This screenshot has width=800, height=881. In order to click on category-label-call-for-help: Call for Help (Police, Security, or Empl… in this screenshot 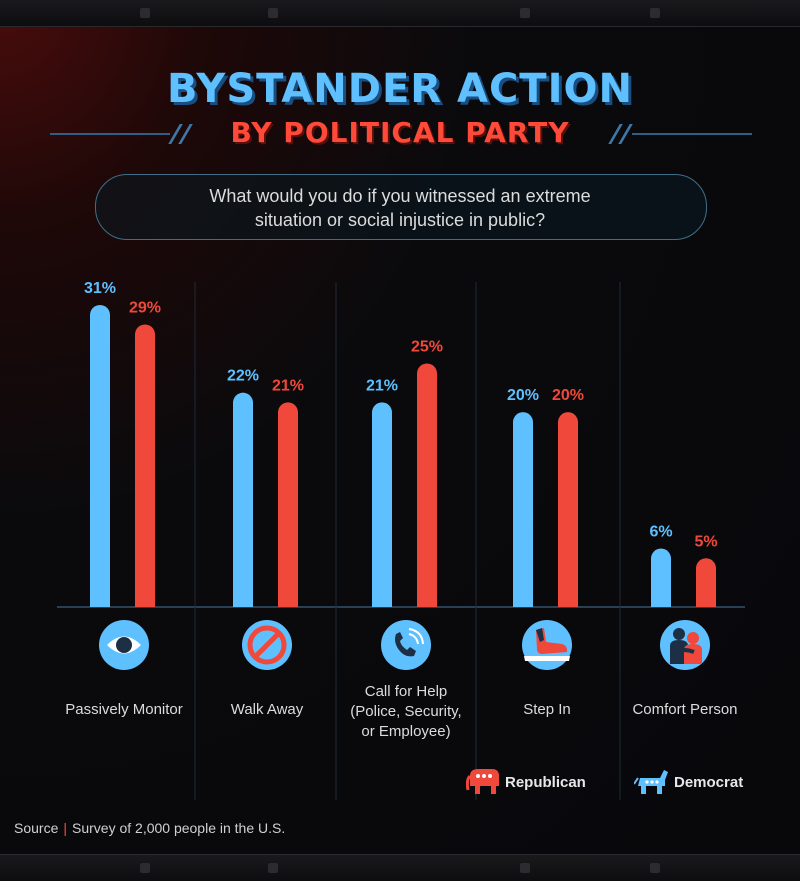, I will do `click(406, 712)`.